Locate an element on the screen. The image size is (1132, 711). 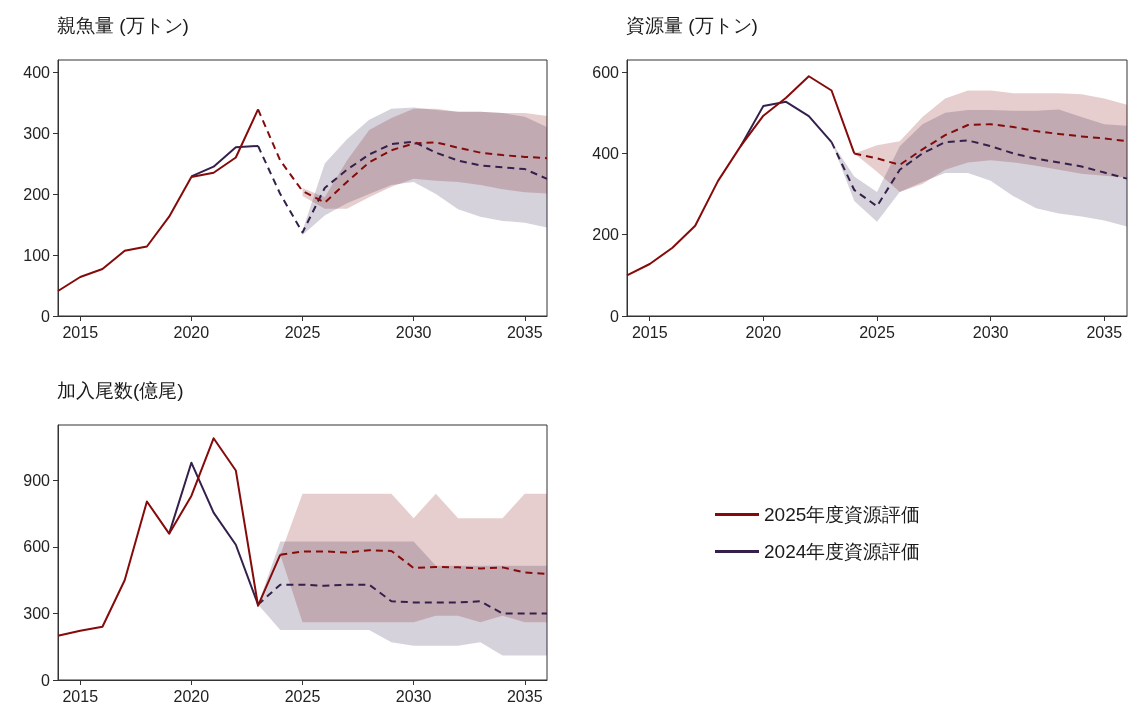
chart-title: 資源量 (万トン) is located at coordinates (692, 25).